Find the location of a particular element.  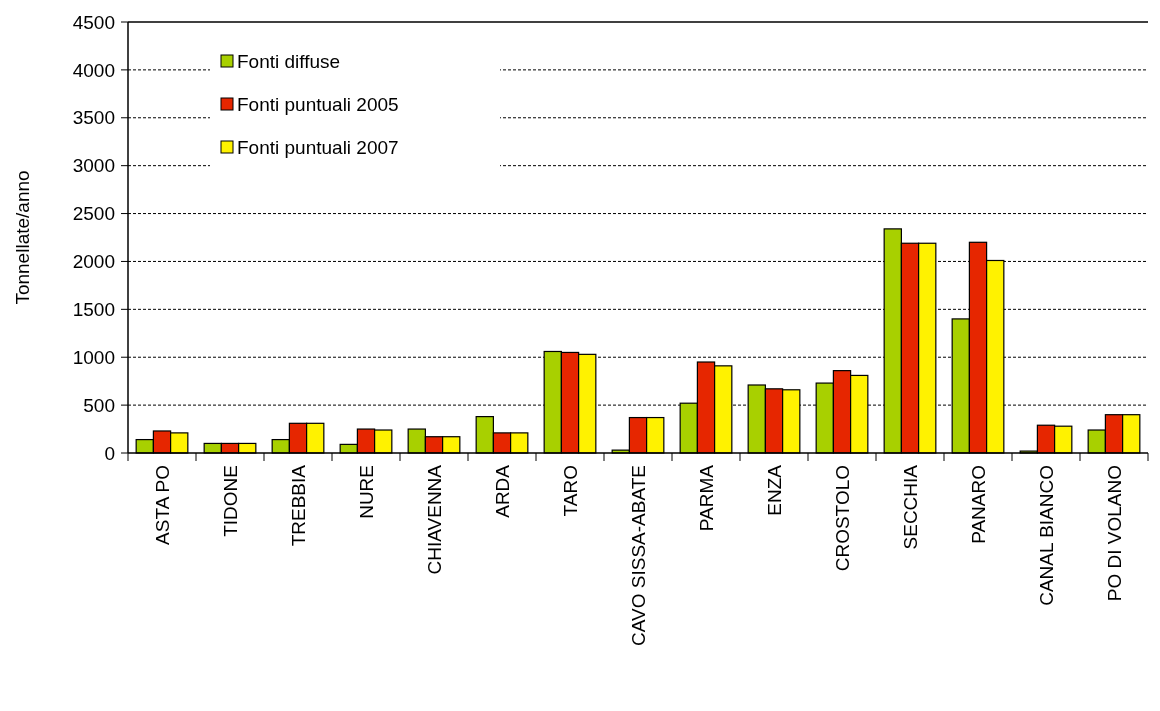

y-tick-label: 4000 is located at coordinates (93, 70).